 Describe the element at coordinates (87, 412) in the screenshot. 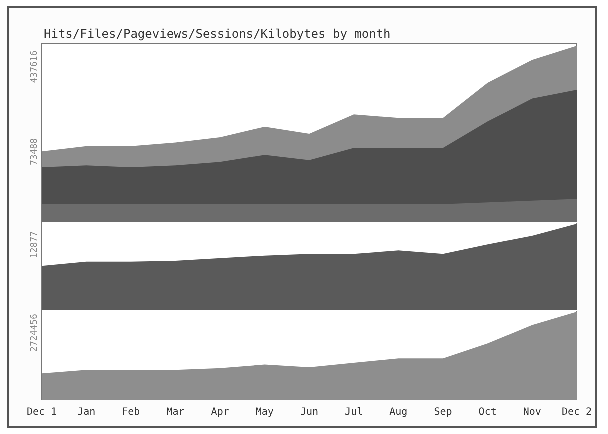

I see `x-tick-label: Jan` at that location.